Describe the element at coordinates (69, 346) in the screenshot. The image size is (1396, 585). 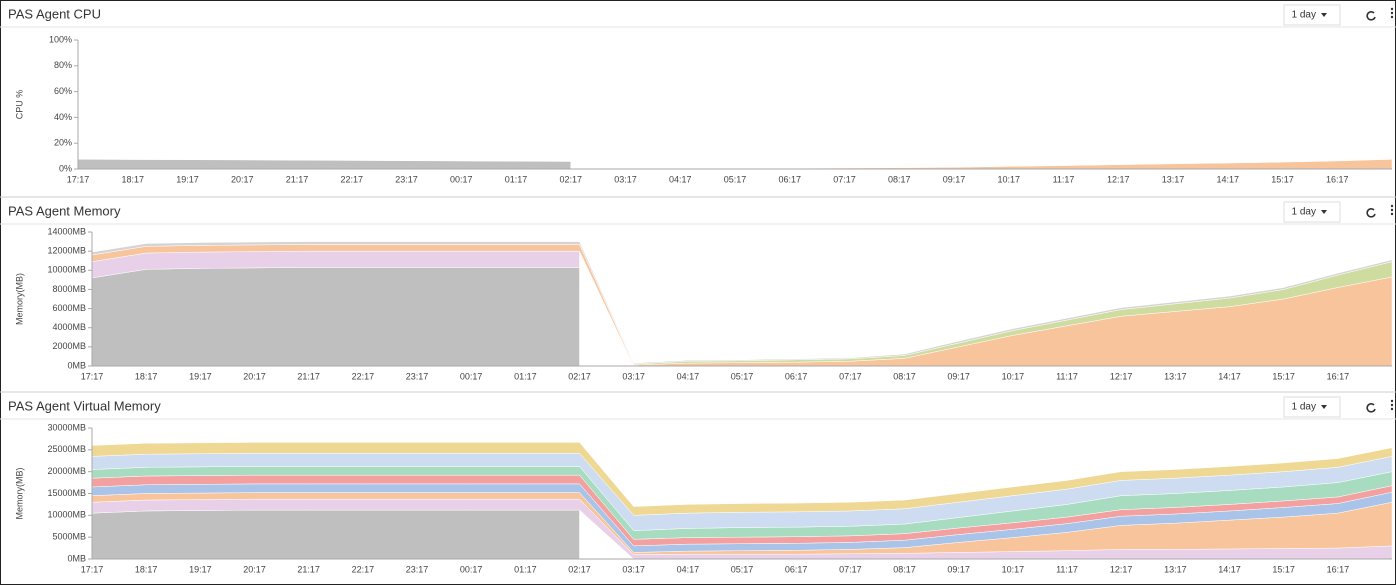
I see `y-tick-label: 2000MB` at that location.